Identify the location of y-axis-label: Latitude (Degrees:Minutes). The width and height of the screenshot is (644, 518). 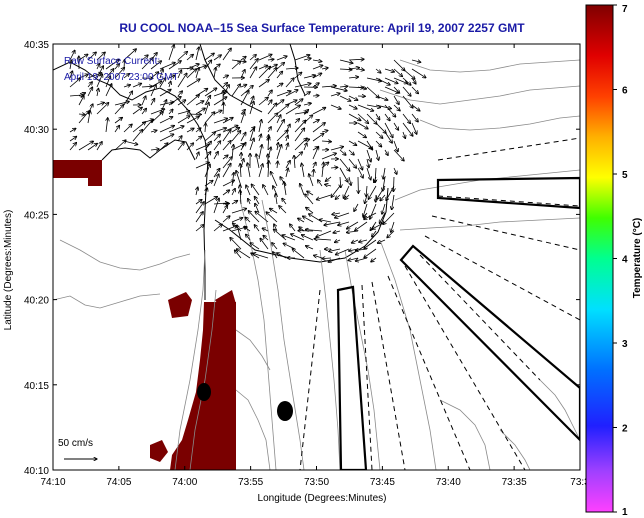
(8, 270).